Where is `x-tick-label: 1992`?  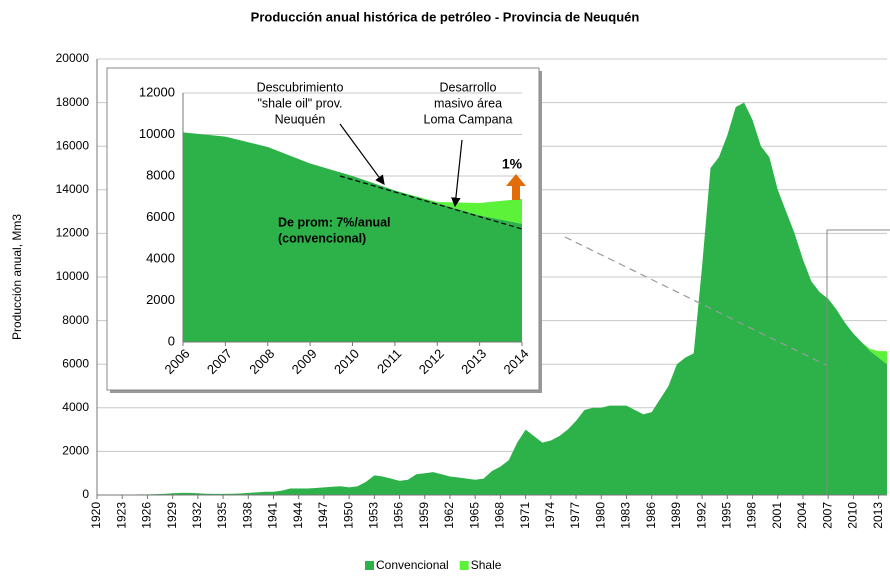 x-tick-label: 1992 is located at coordinates (701, 515).